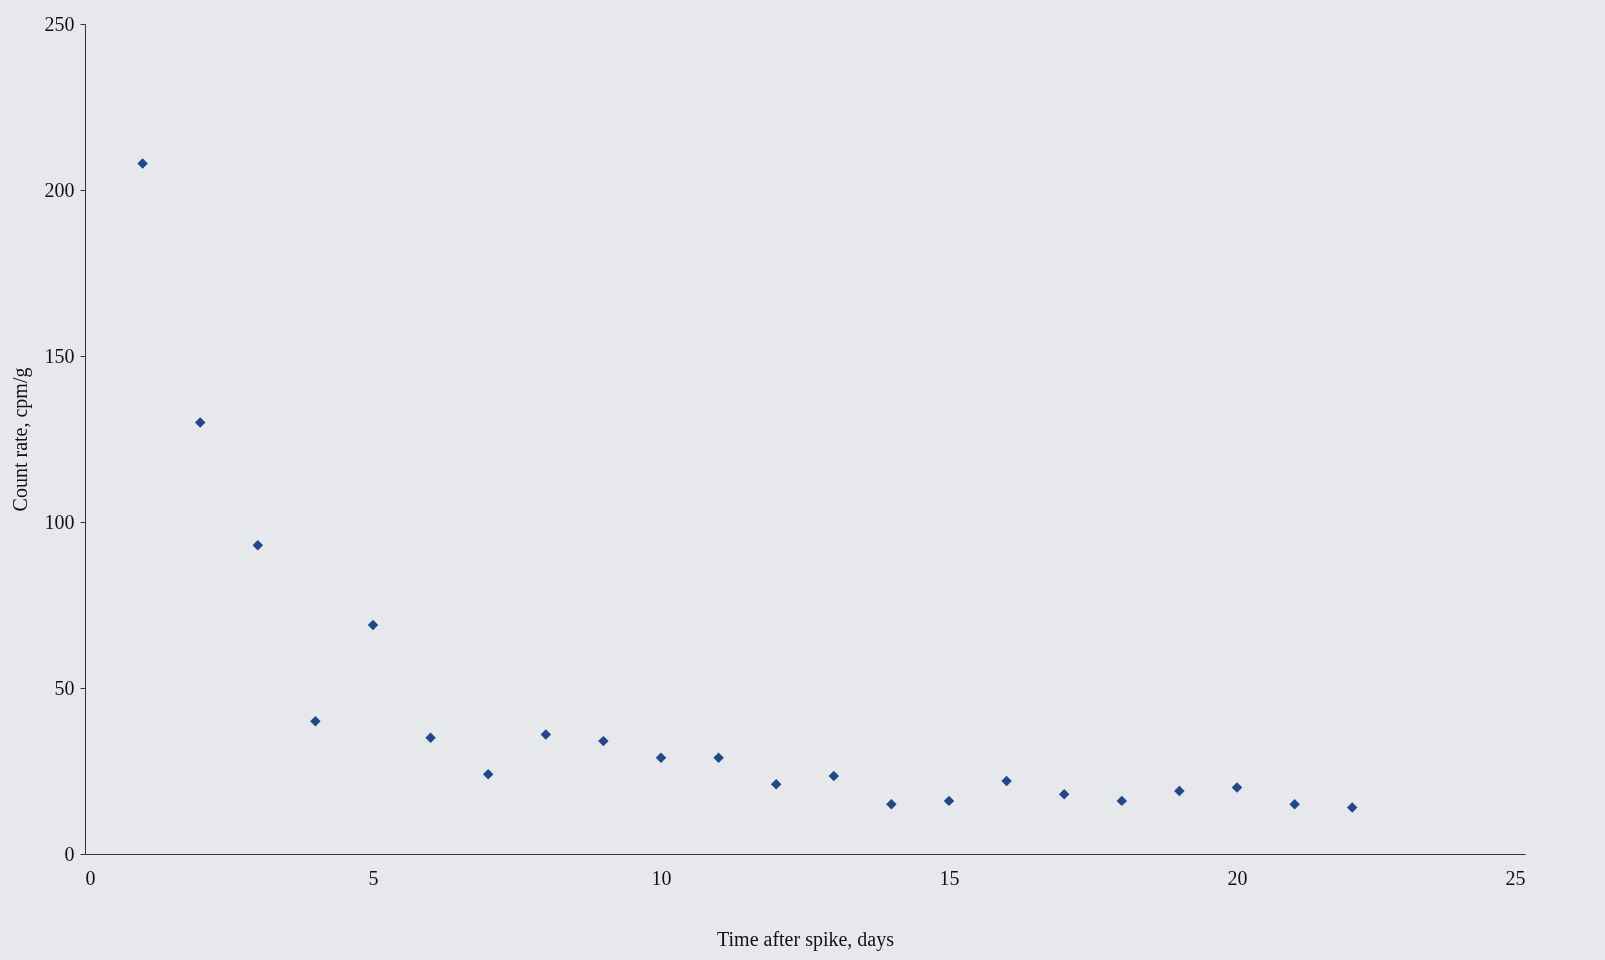 The width and height of the screenshot is (1605, 960). What do you see at coordinates (59, 23) in the screenshot?
I see `y-tick-label: 250` at bounding box center [59, 23].